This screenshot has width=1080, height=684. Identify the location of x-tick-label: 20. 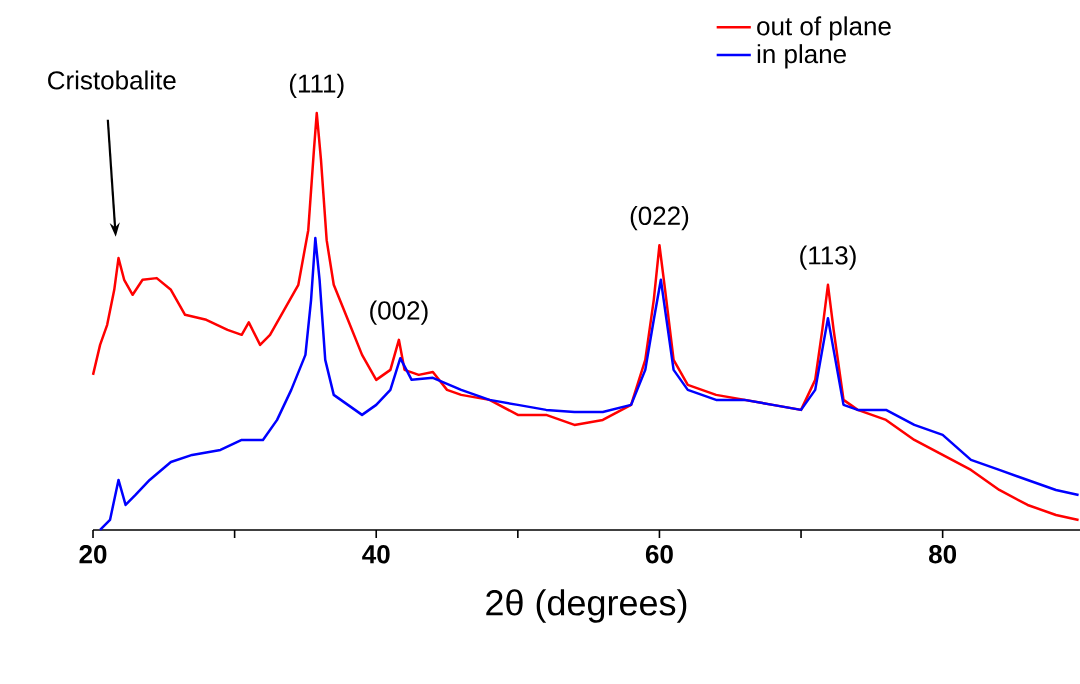
(93, 554).